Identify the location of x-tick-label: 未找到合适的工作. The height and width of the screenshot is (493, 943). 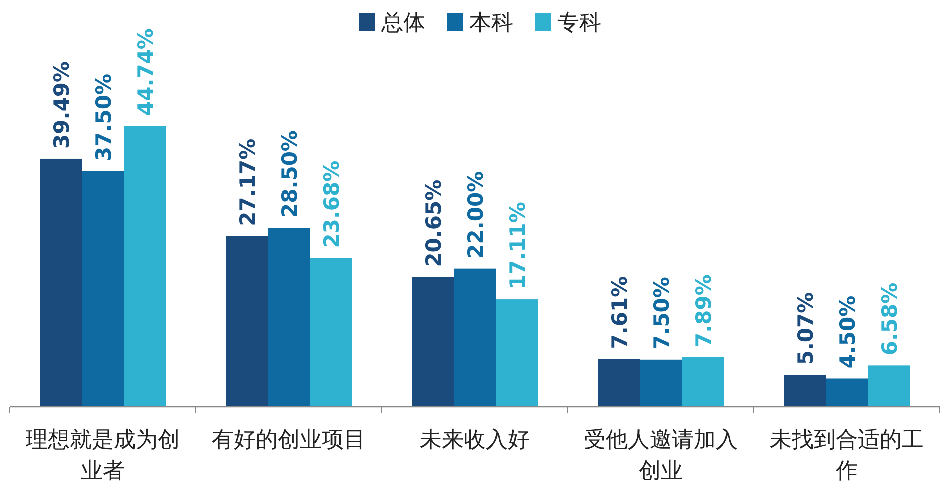
(847, 456).